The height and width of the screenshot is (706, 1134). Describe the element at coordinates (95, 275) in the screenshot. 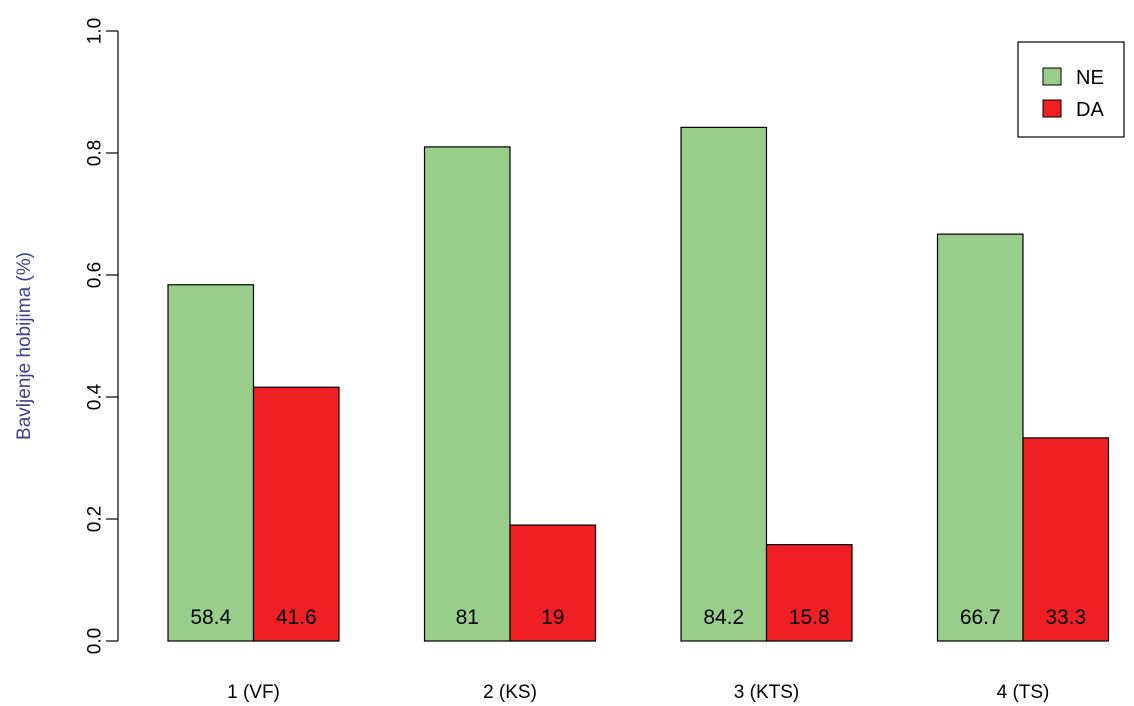

I see `y-tick-label: 0.6` at that location.